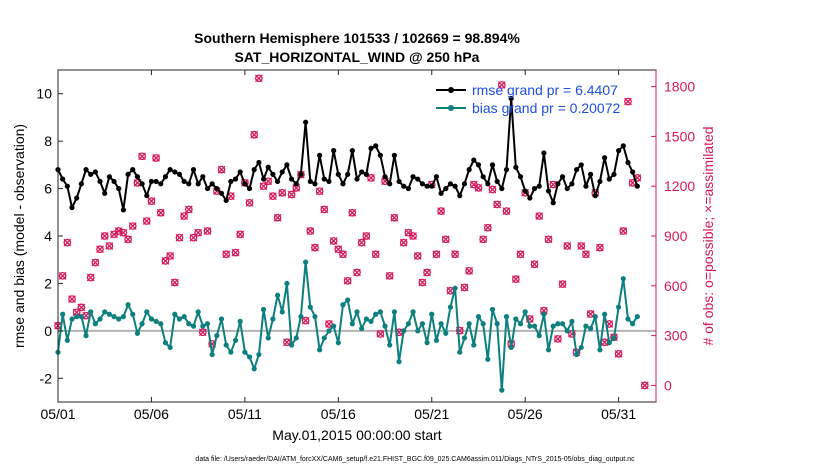  I want to click on x-tick-label: 05/06, so click(151, 414).